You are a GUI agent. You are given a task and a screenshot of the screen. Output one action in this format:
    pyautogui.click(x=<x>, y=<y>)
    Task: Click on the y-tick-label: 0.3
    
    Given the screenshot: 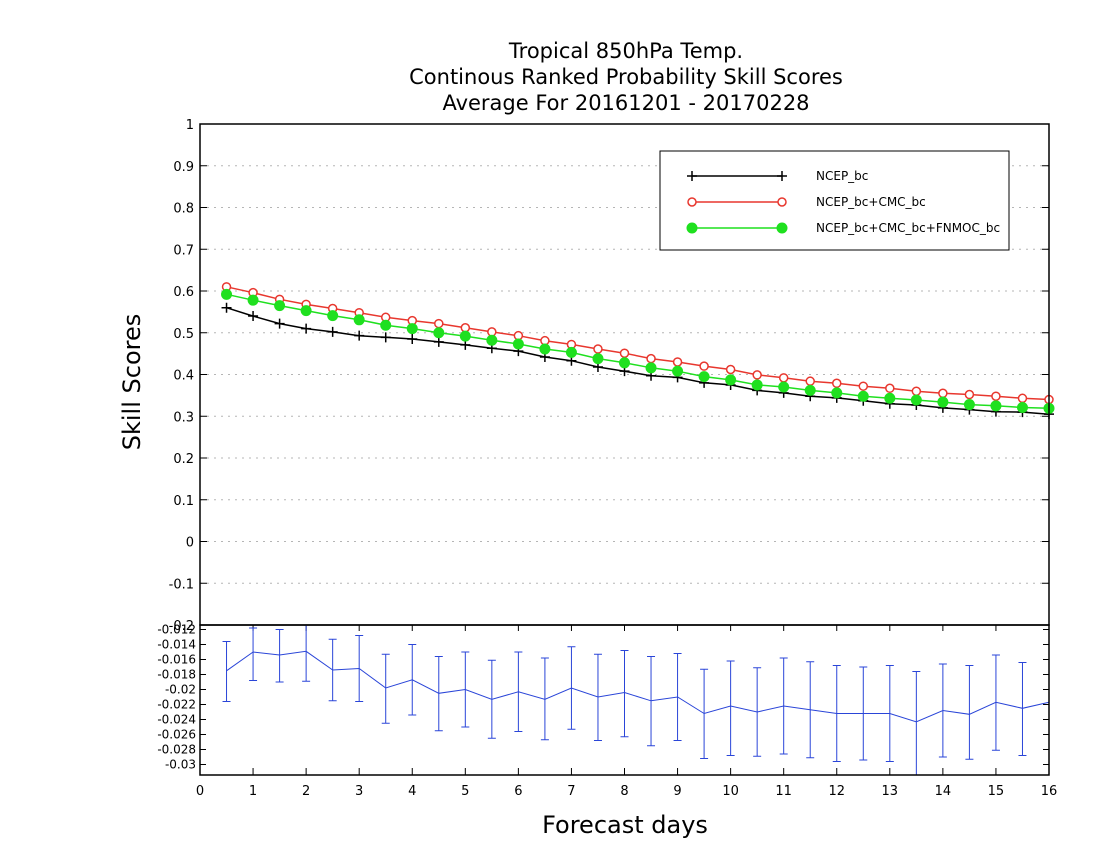 What is the action you would take?
    pyautogui.click(x=183, y=417)
    